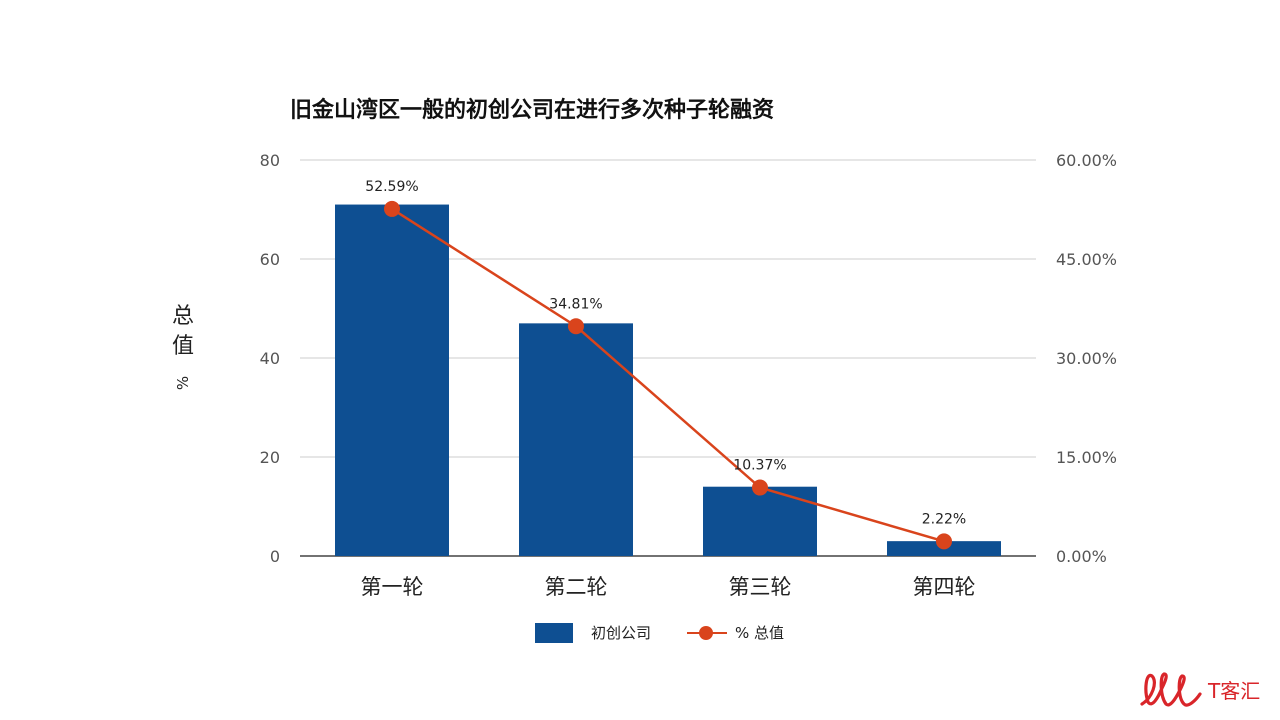 The width and height of the screenshot is (1280, 720). Describe the element at coordinates (275, 556) in the screenshot. I see `y-tick-label: 0` at that location.